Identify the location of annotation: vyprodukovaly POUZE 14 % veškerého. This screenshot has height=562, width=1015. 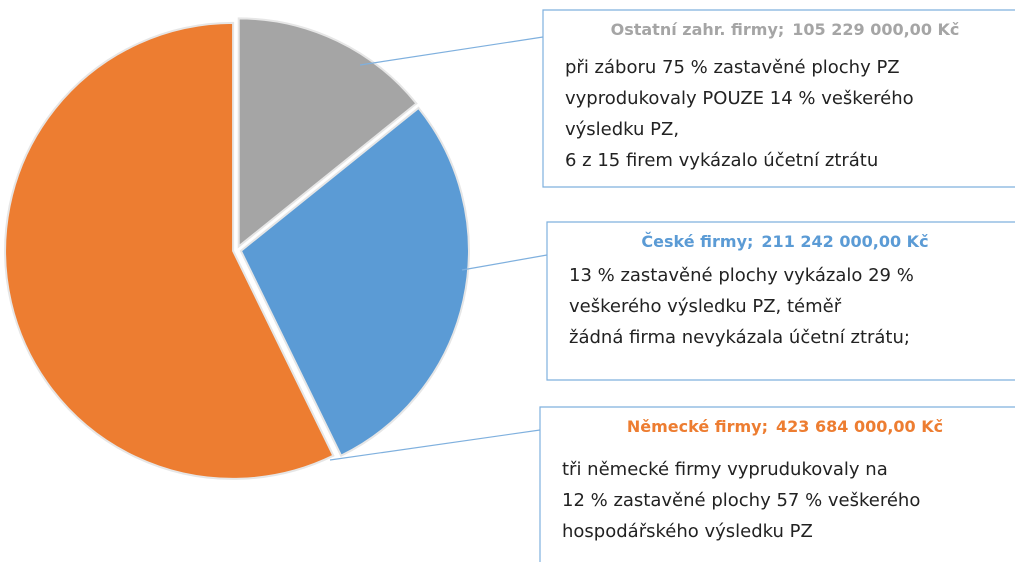
(739, 98).